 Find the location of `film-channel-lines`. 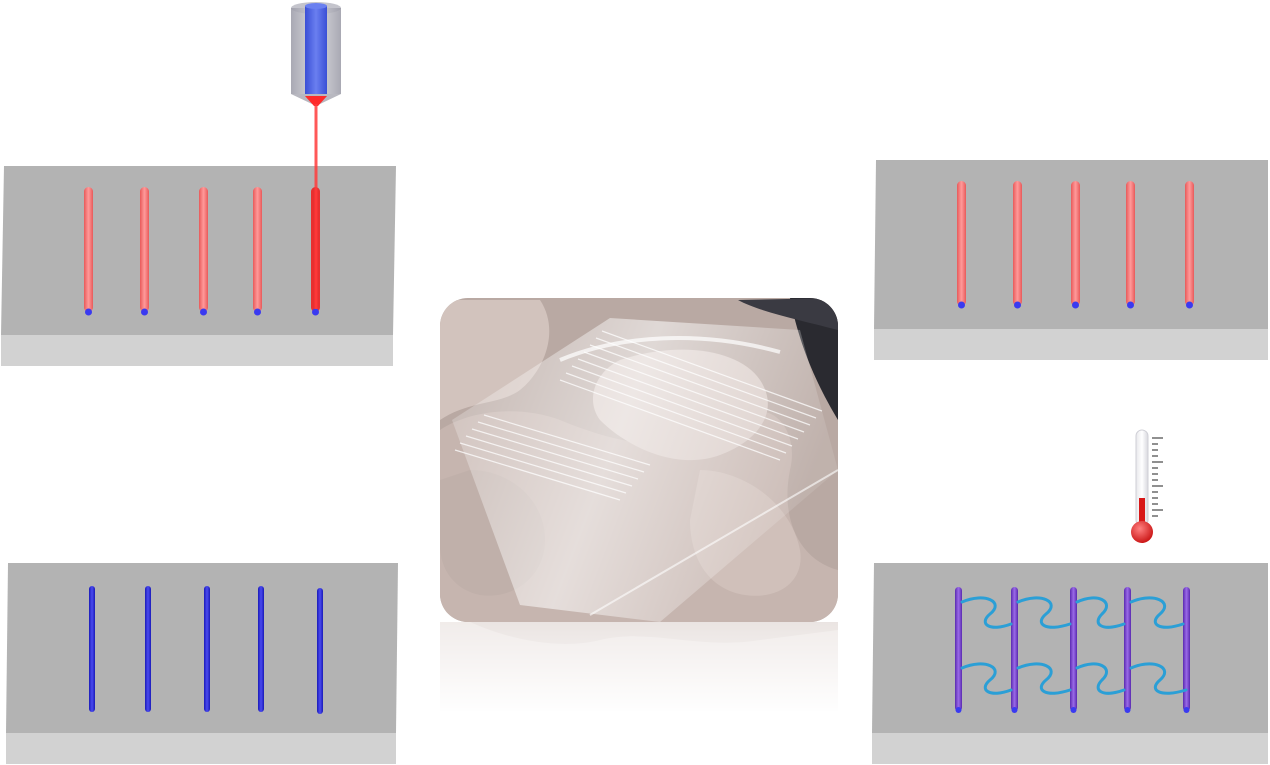

film-channel-lines is located at coordinates (638, 415).